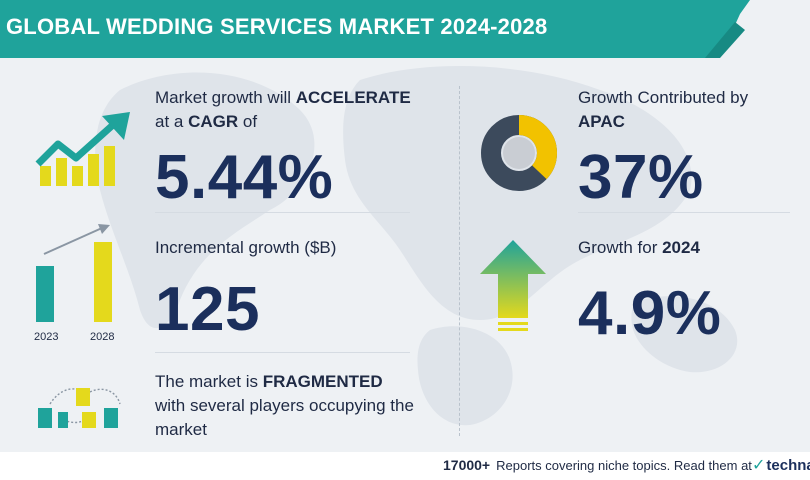  I want to click on year-label-end: 2028, so click(102, 337).